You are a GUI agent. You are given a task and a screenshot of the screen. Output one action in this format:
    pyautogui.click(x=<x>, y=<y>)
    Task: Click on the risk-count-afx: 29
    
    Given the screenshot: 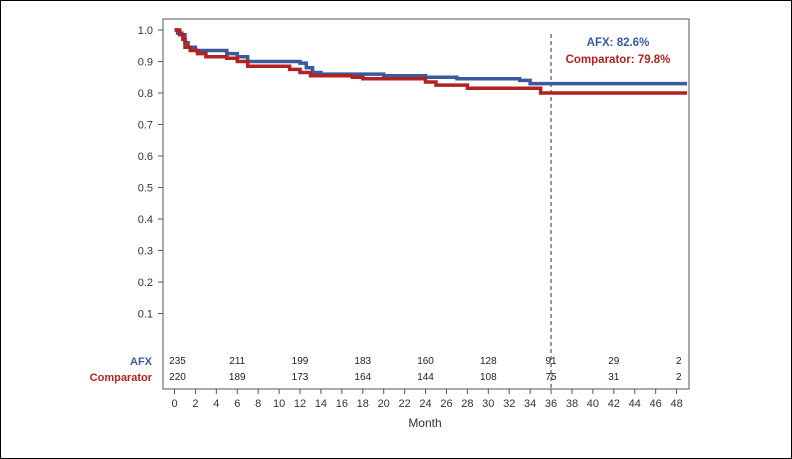 What is the action you would take?
    pyautogui.click(x=614, y=361)
    